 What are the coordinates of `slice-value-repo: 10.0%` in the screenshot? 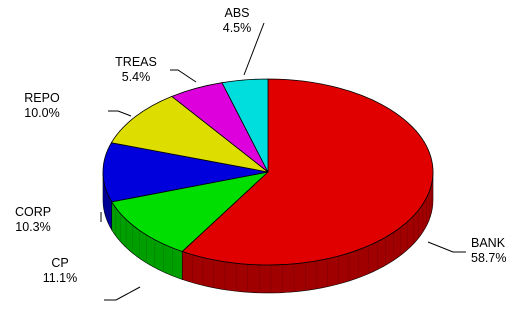 It's located at (41, 113).